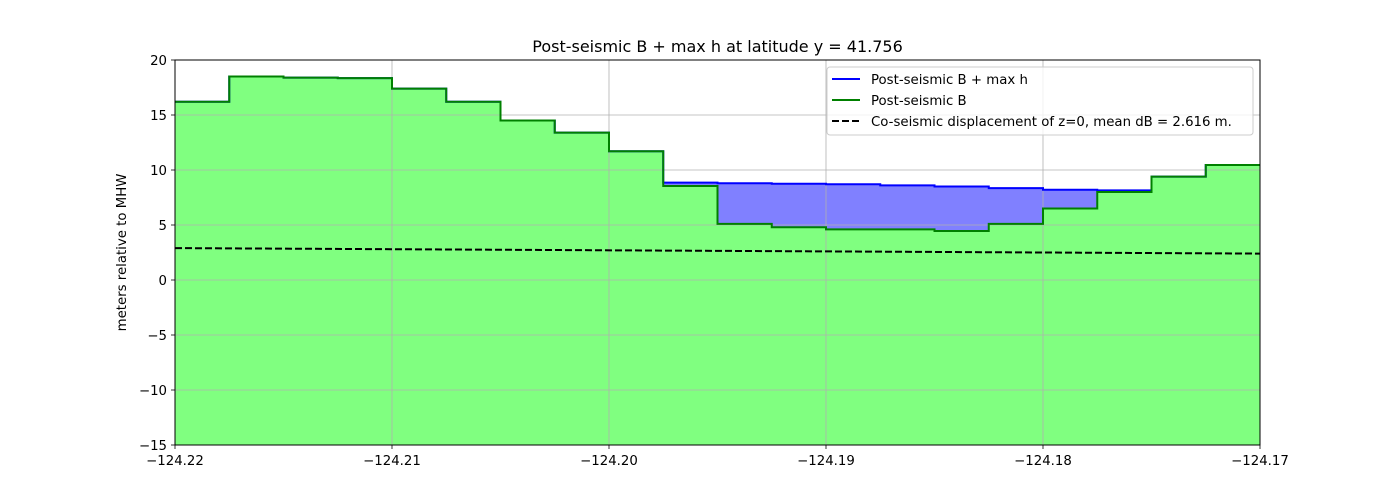  What do you see at coordinates (157, 336) in the screenshot?
I see `y-tick-label: −5` at bounding box center [157, 336].